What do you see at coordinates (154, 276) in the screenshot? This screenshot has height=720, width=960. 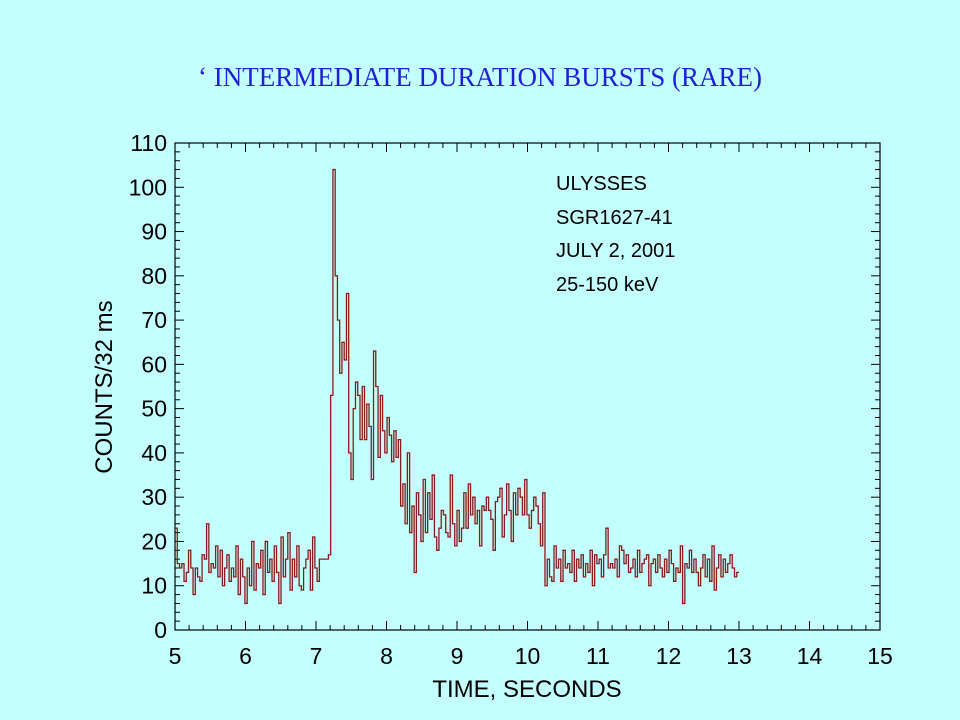 I see `y-tick-label: 80` at bounding box center [154, 276].